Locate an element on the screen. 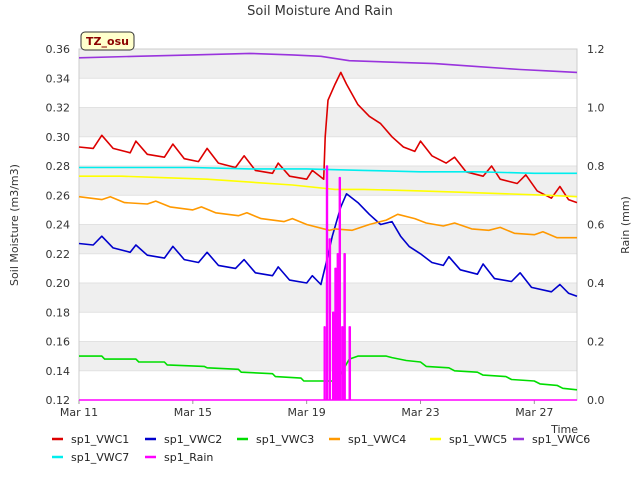 This screenshot has height=480, width=640. legend-item-sp1-vwc2: sp1_VWC2 is located at coordinates (183, 439).